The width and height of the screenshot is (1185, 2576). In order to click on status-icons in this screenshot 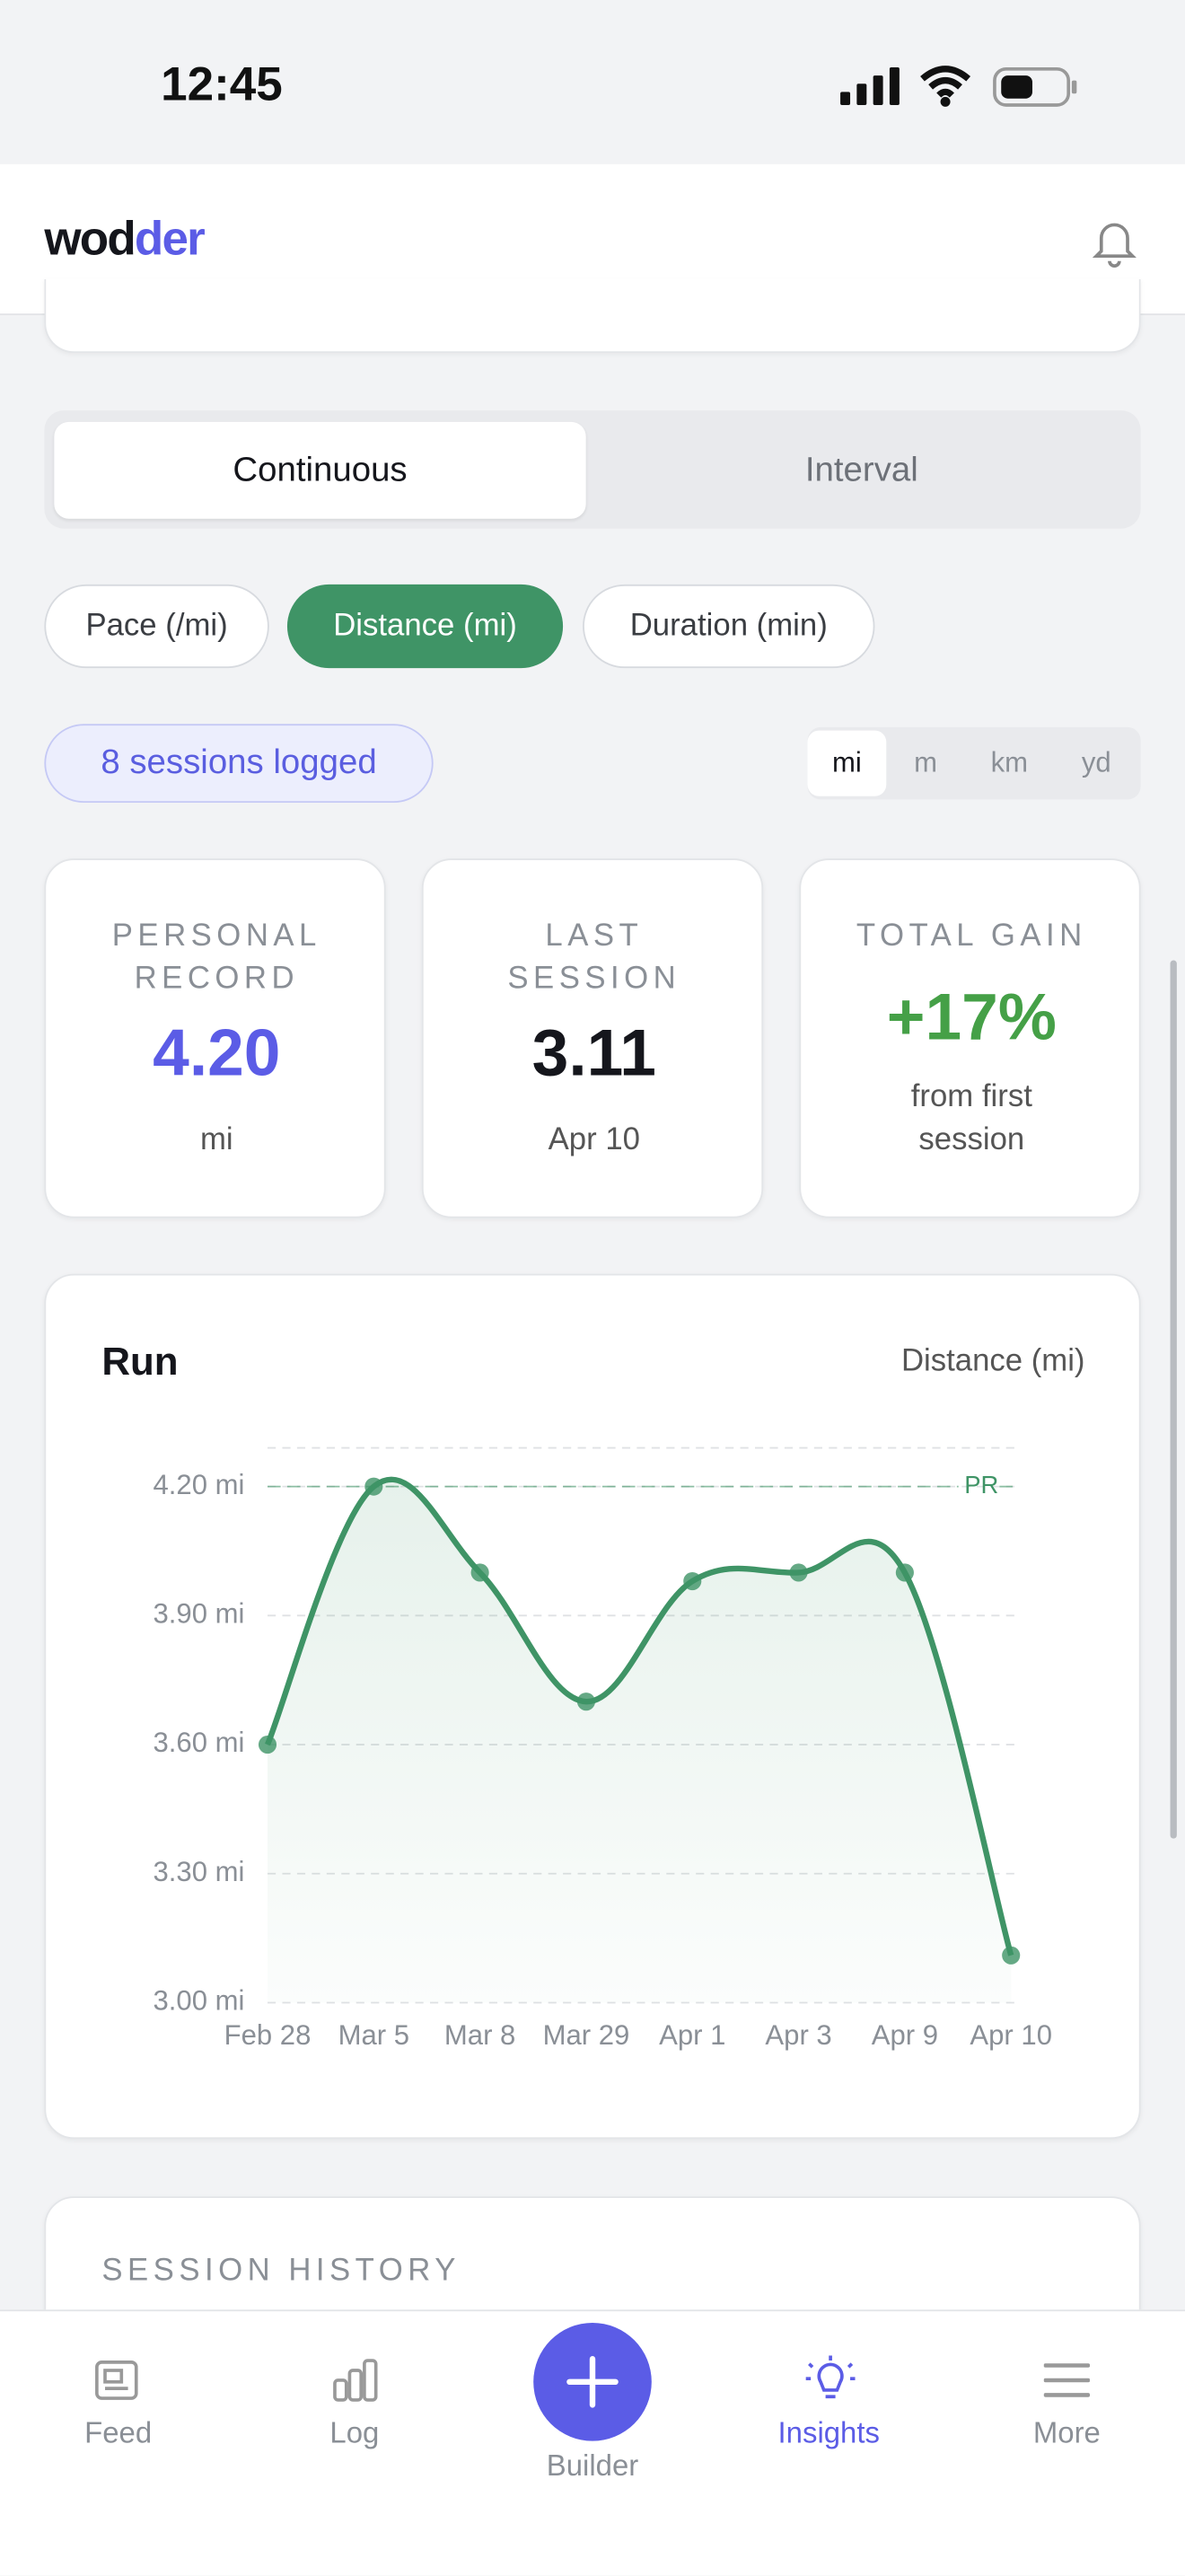, I will do `click(958, 86)`.